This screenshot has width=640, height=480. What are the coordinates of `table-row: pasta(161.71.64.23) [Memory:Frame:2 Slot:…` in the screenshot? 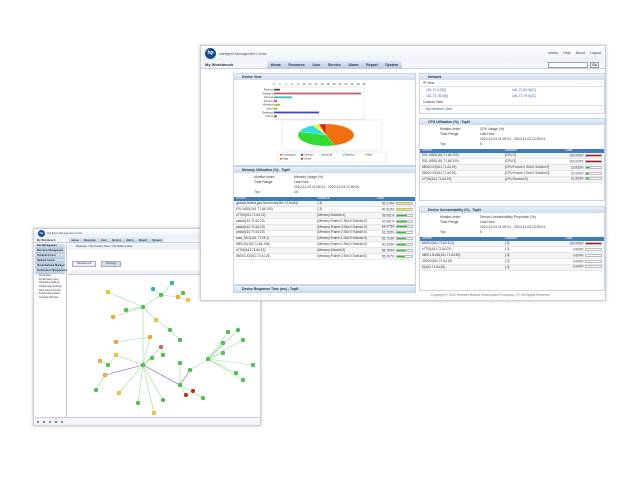 It's located at (324, 233).